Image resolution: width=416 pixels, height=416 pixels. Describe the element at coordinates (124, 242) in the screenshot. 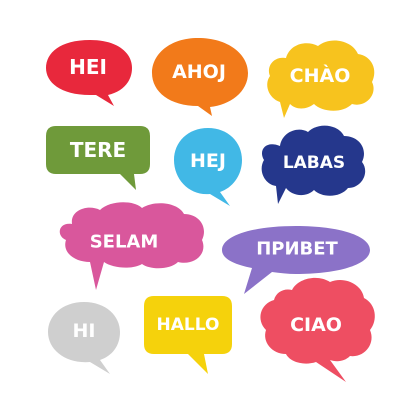

I see `bubble-label-selam: SELAM` at that location.